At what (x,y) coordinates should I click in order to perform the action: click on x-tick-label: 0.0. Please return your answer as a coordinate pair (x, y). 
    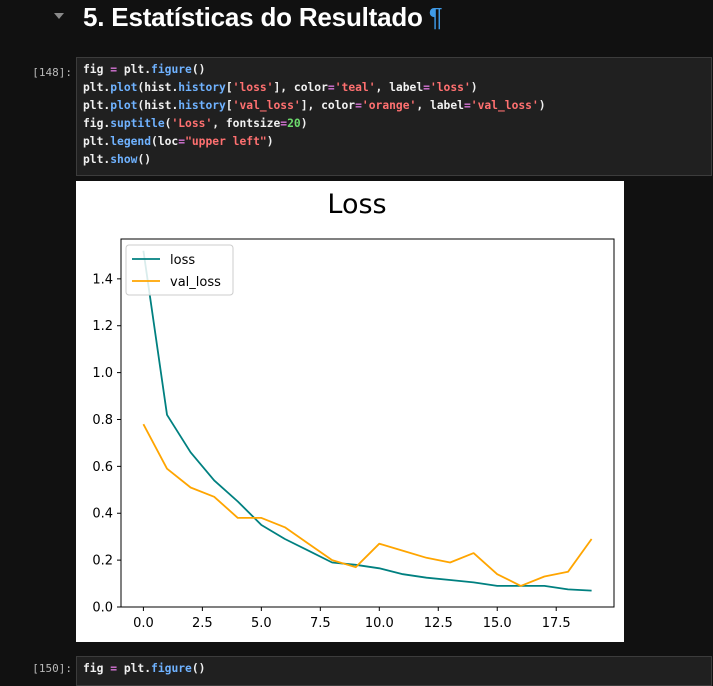
    Looking at the image, I should click on (143, 623).